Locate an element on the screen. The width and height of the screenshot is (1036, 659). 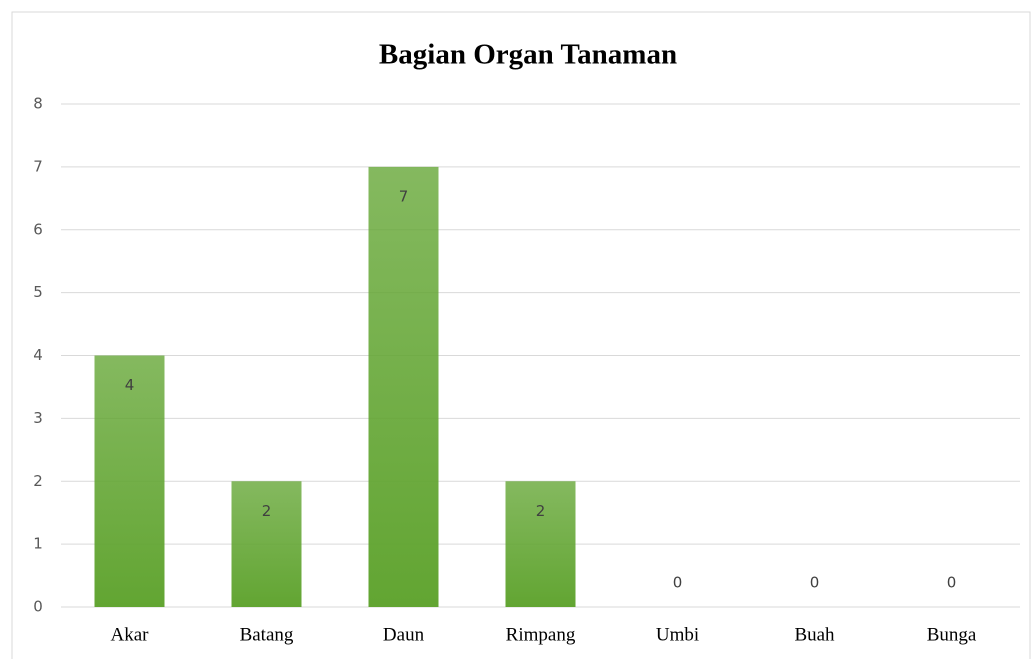
y-tick-label: 5 is located at coordinates (38, 292).